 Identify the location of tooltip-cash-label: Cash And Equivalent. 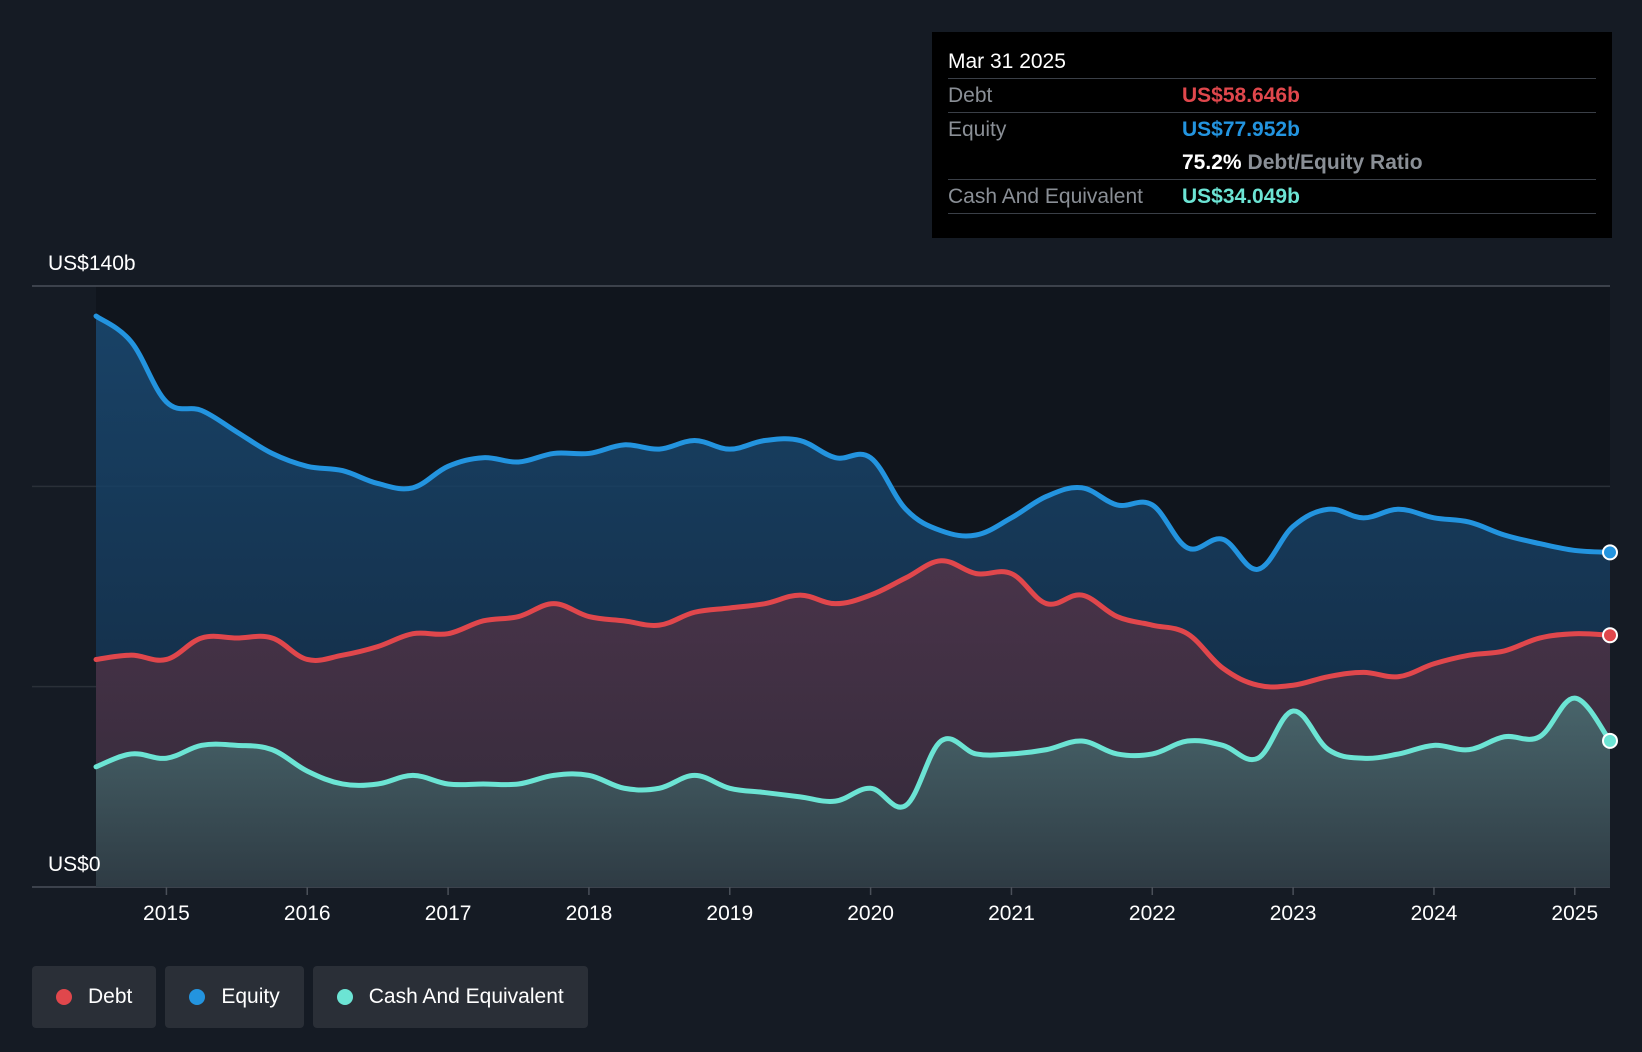
(1045, 196).